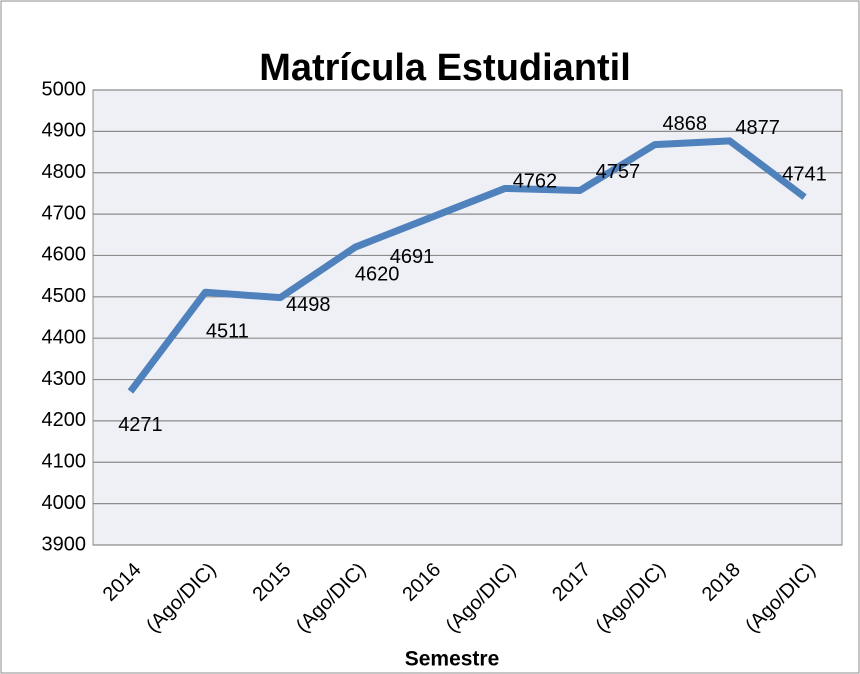 Image resolution: width=860 pixels, height=674 pixels. I want to click on y-tick-label: 4000, so click(64, 503).